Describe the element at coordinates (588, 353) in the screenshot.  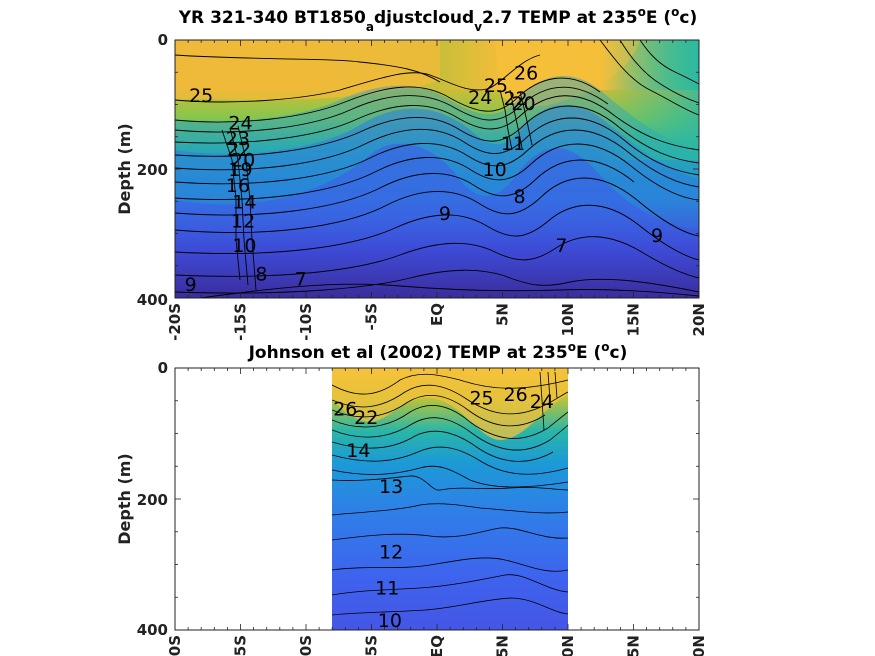
I see `bottom-title-unit-open: E (` at that location.